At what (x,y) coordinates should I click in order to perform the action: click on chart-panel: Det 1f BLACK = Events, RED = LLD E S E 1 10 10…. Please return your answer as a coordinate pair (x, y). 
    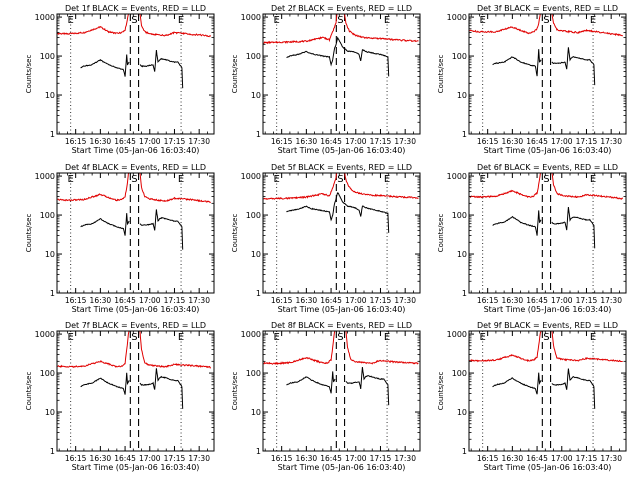
    Looking at the image, I should click on (120, 79).